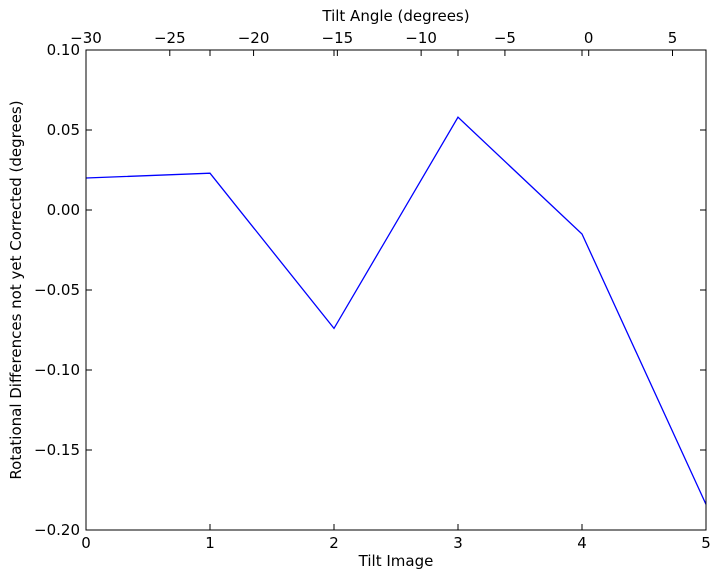 This screenshot has height=579, width=719. Describe the element at coordinates (57, 290) in the screenshot. I see `y-tick-label: −0.05` at that location.